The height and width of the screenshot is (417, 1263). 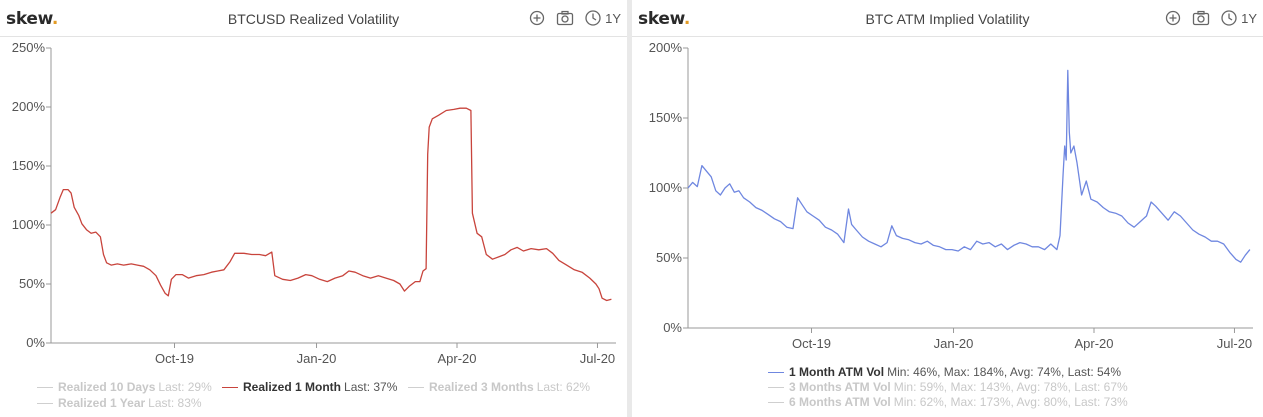 I want to click on panel-header: skew. BTCUSD Realized Volatility 1Y, so click(x=313, y=18).